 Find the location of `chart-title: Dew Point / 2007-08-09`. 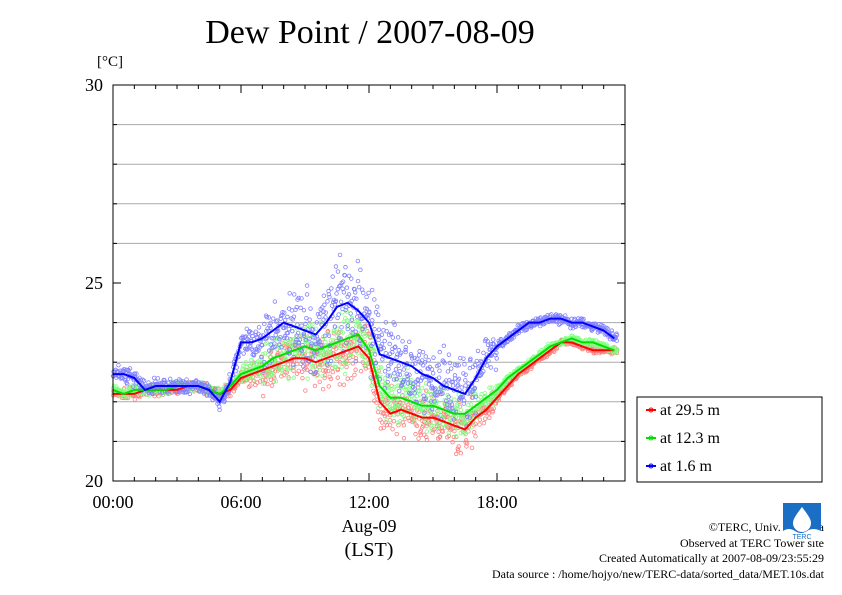

chart-title: Dew Point / 2007-08-09 is located at coordinates (370, 32).